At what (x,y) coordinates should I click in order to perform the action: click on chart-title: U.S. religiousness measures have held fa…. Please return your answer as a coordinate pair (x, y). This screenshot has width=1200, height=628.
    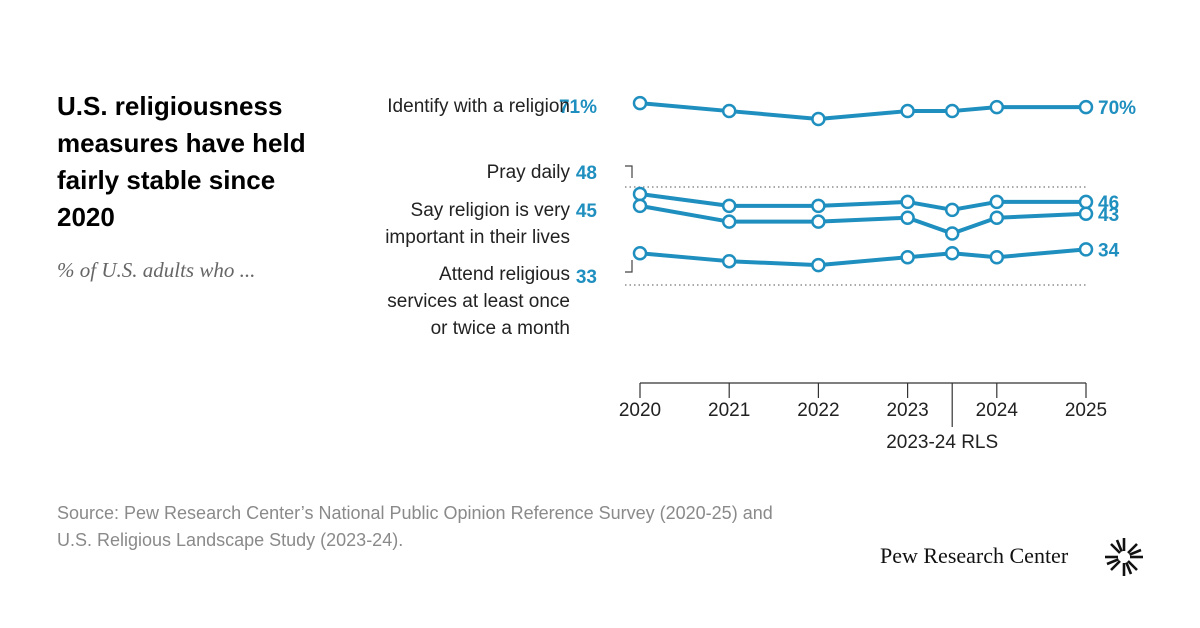
    Looking at the image, I should click on (181, 161).